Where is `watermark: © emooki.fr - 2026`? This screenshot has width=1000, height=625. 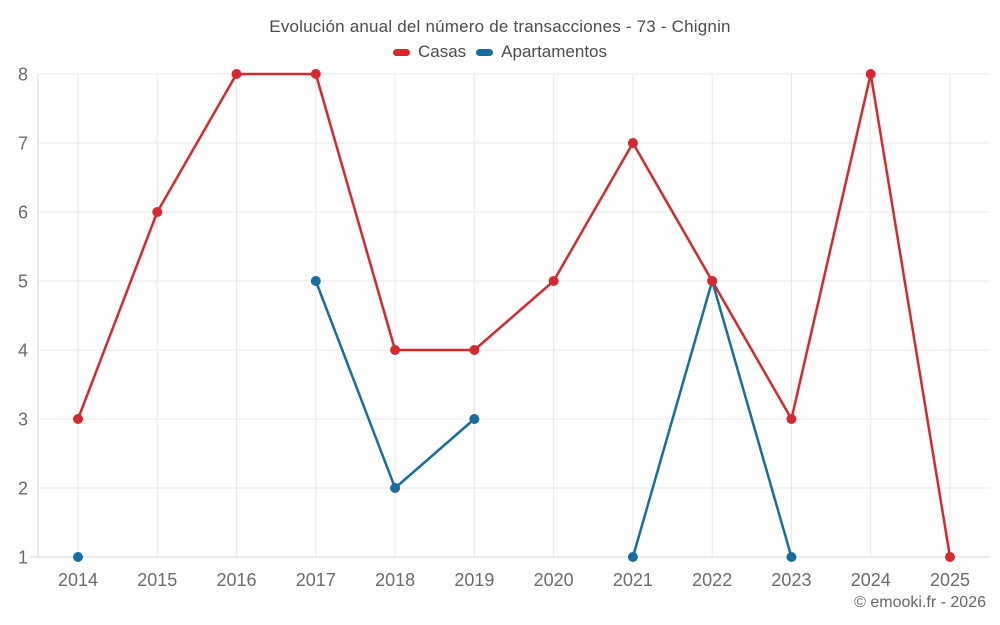 watermark: © emooki.fr - 2026 is located at coordinates (920, 602).